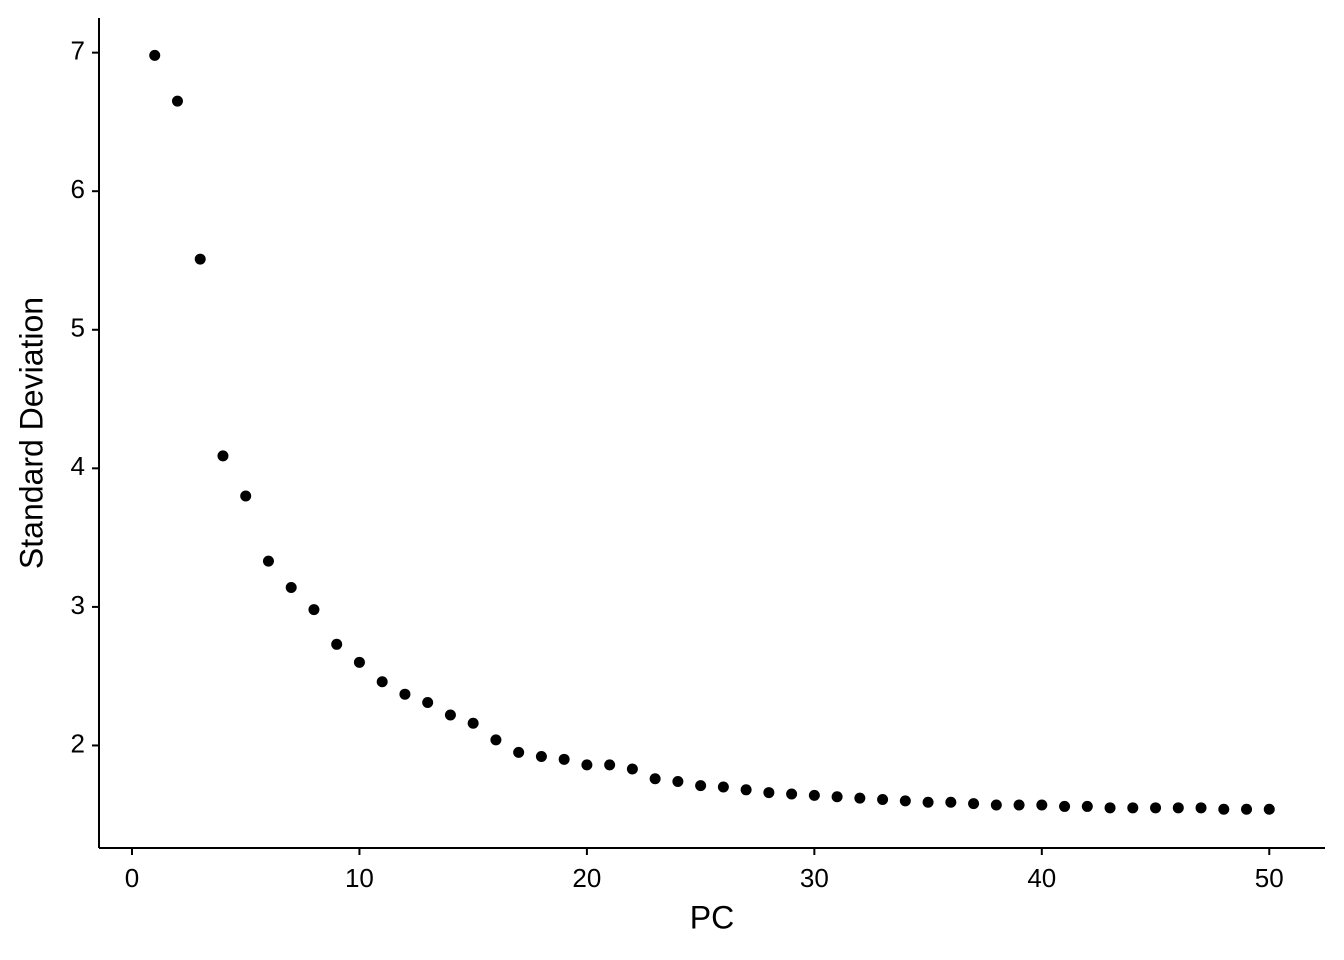 This screenshot has width=1344, height=960. I want to click on y-tick-label: 7, so click(78, 51).